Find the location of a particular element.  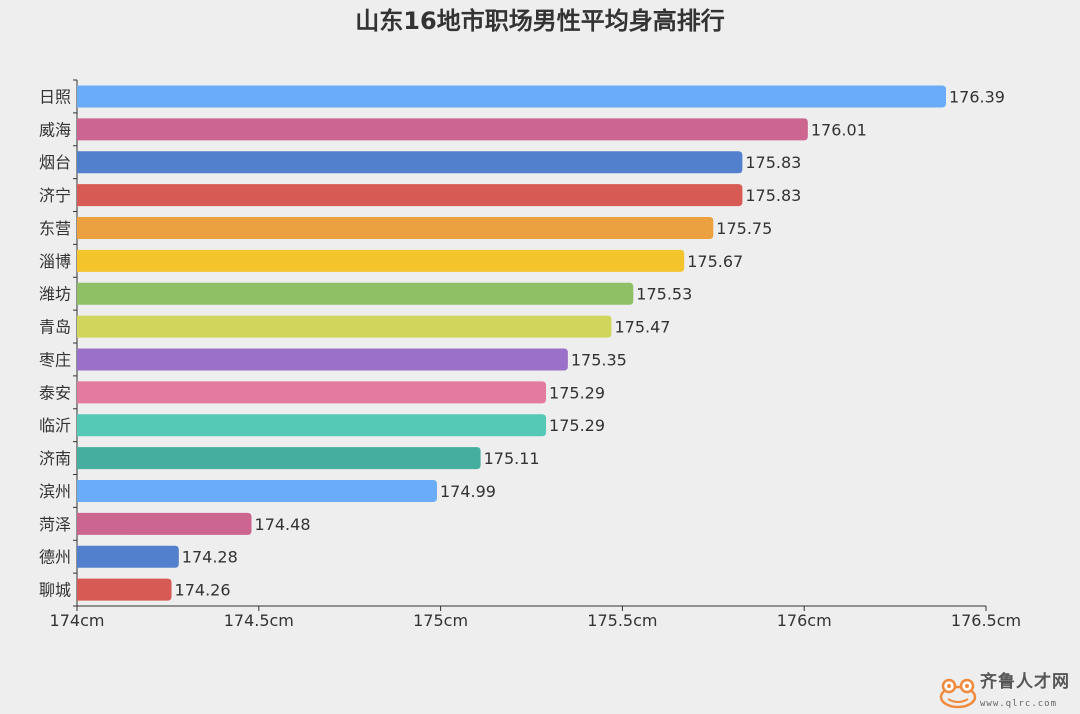

category-label: 淄博 is located at coordinates (55, 261).